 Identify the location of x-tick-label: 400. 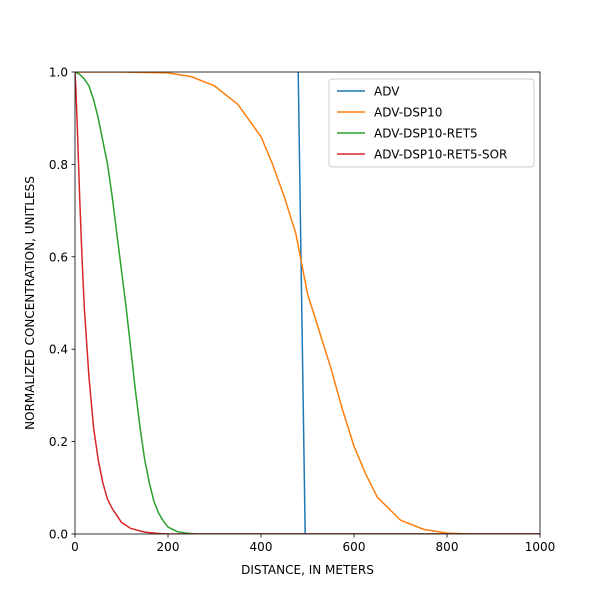
(261, 547).